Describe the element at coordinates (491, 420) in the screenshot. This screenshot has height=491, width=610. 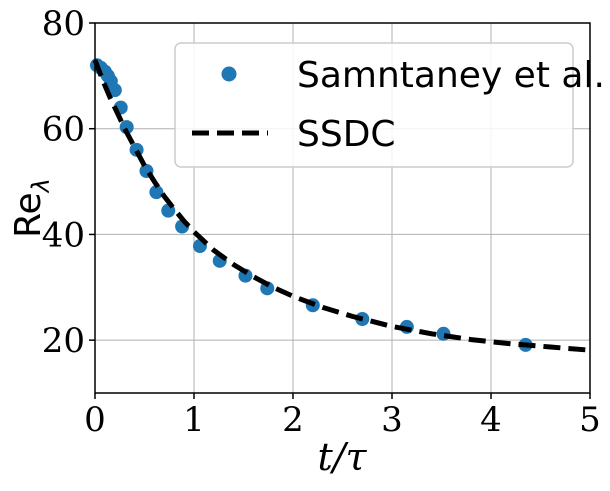
I see `x-tick-label: 4` at that location.